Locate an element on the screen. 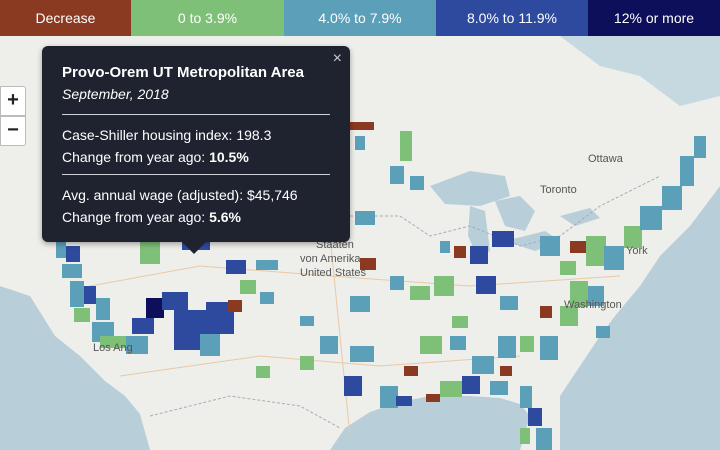  label-los-angeles: Los Ang is located at coordinates (113, 348).